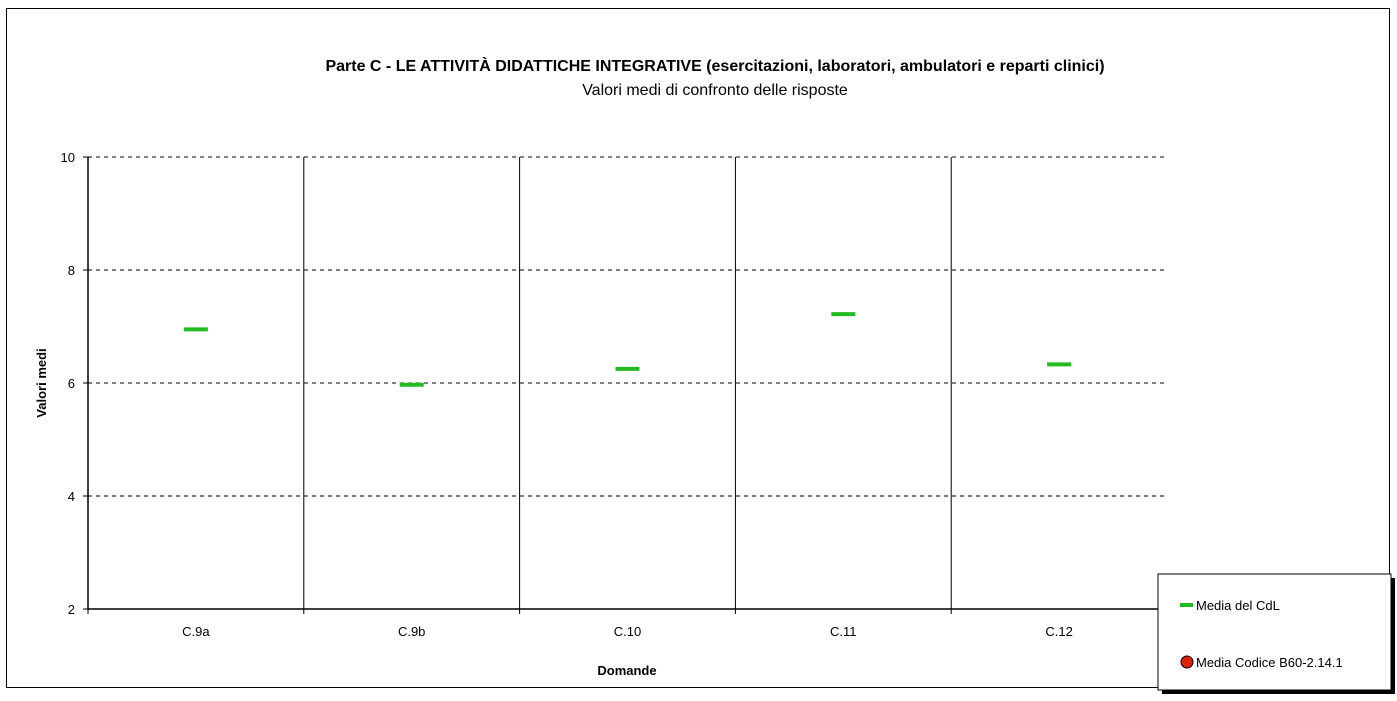 Image resolution: width=1397 pixels, height=701 pixels. Describe the element at coordinates (71, 609) in the screenshot. I see `y-tick-label: 2` at that location.